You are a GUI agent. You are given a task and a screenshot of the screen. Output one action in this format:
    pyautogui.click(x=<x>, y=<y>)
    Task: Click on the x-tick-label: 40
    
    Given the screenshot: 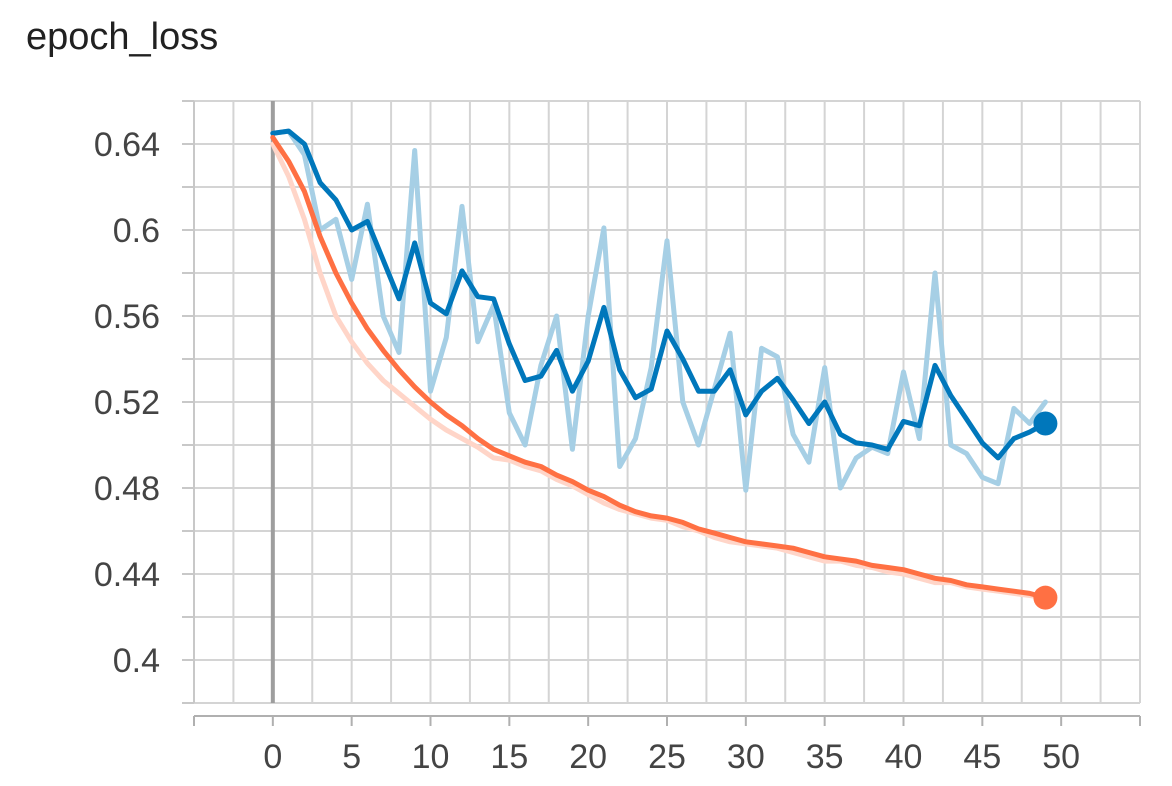 What is the action you would take?
    pyautogui.click(x=904, y=757)
    